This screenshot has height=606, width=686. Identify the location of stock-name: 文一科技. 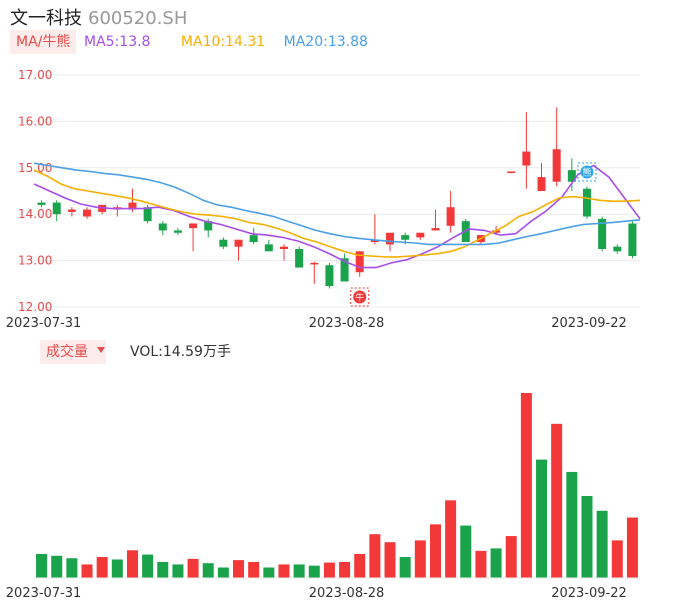
(46, 18).